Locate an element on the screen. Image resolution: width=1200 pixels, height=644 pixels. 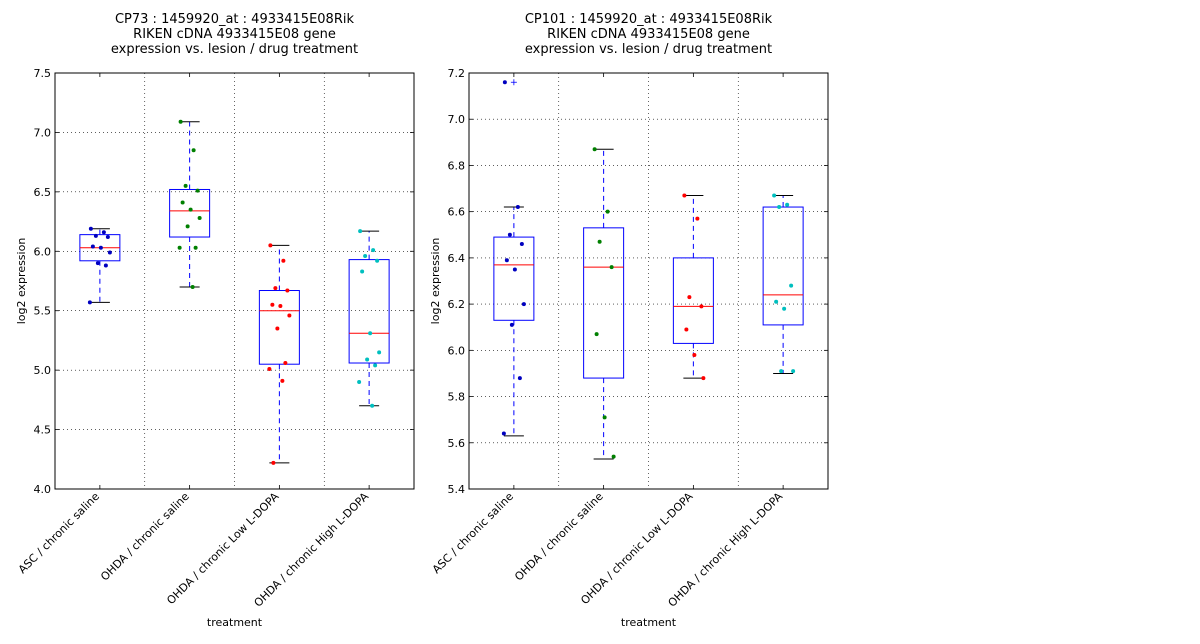
y-tick-label: 6.6 is located at coordinates (457, 212).